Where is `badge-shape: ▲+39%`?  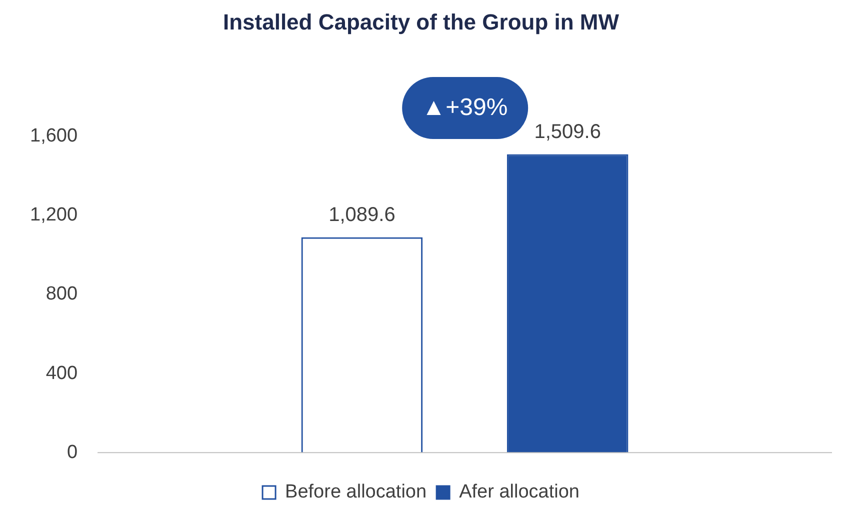 badge-shape: ▲+39% is located at coordinates (465, 108).